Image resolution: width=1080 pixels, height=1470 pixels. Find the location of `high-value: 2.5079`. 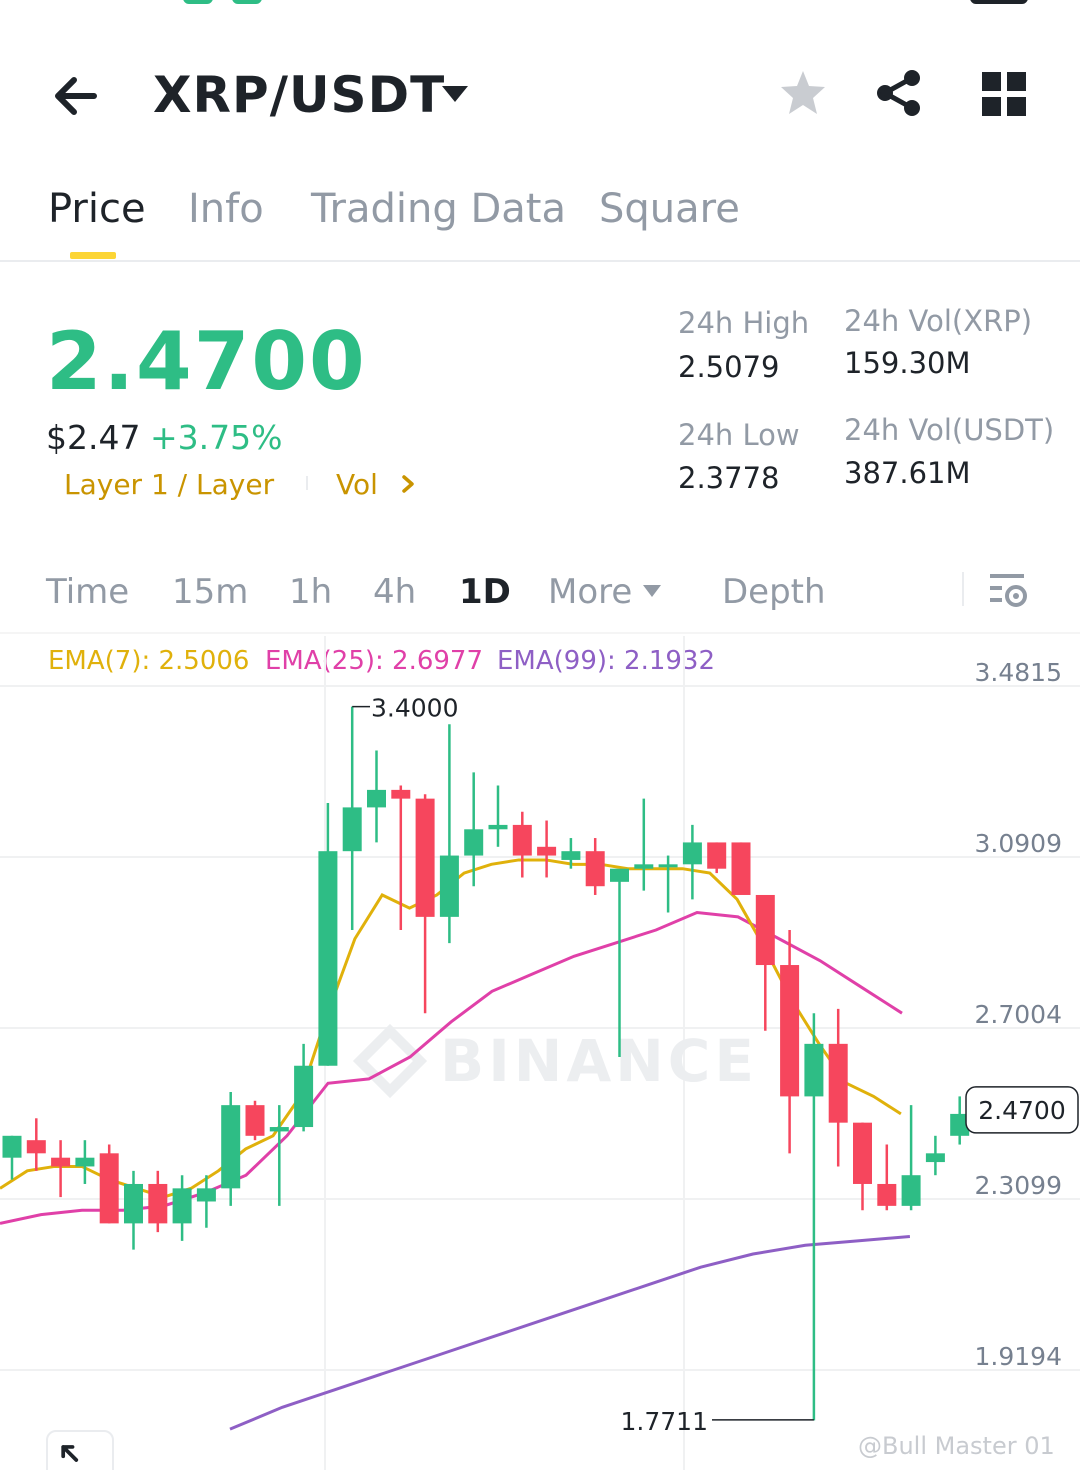

high-value: 2.5079 is located at coordinates (729, 367).